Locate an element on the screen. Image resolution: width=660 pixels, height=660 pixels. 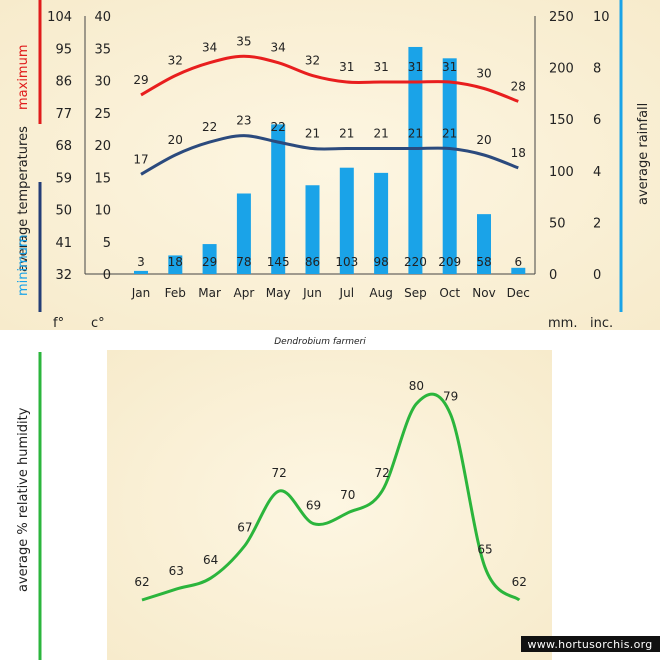
rain-value-label: 18 is located at coordinates (175, 262).